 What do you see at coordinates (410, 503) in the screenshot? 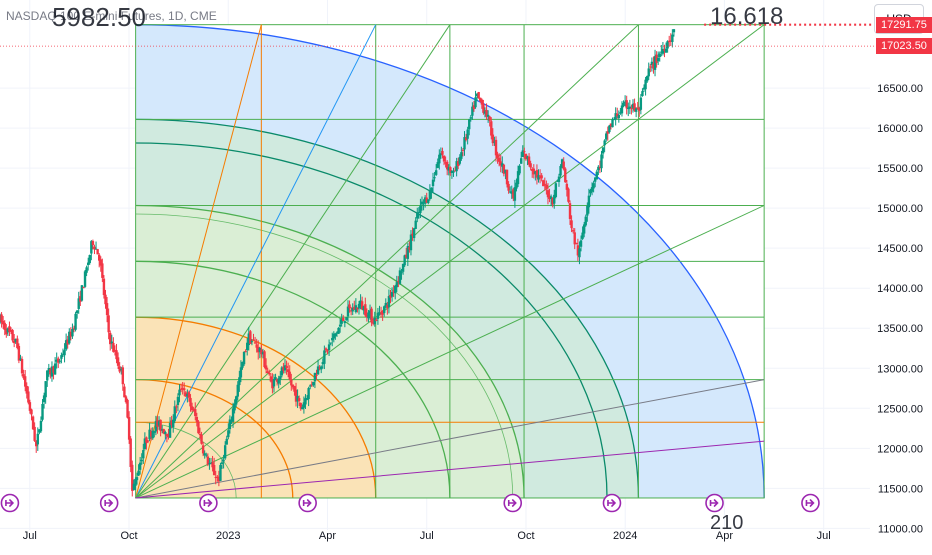
I see `event-markers` at bounding box center [410, 503].